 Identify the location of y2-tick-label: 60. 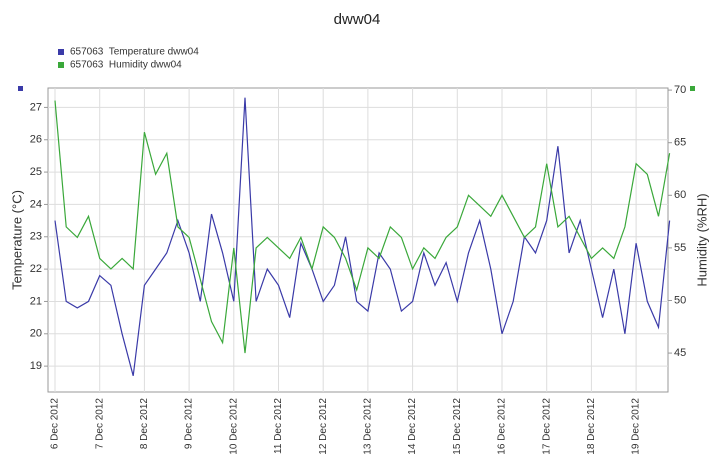
(680, 195).